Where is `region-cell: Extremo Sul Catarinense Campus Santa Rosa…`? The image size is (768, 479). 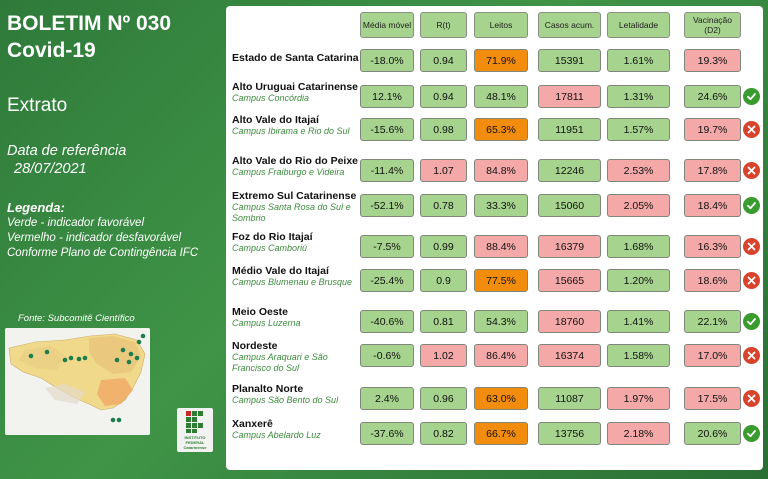
region-cell: Extremo Sul Catarinense Campus Santa Rosa… is located at coordinates (294, 207).